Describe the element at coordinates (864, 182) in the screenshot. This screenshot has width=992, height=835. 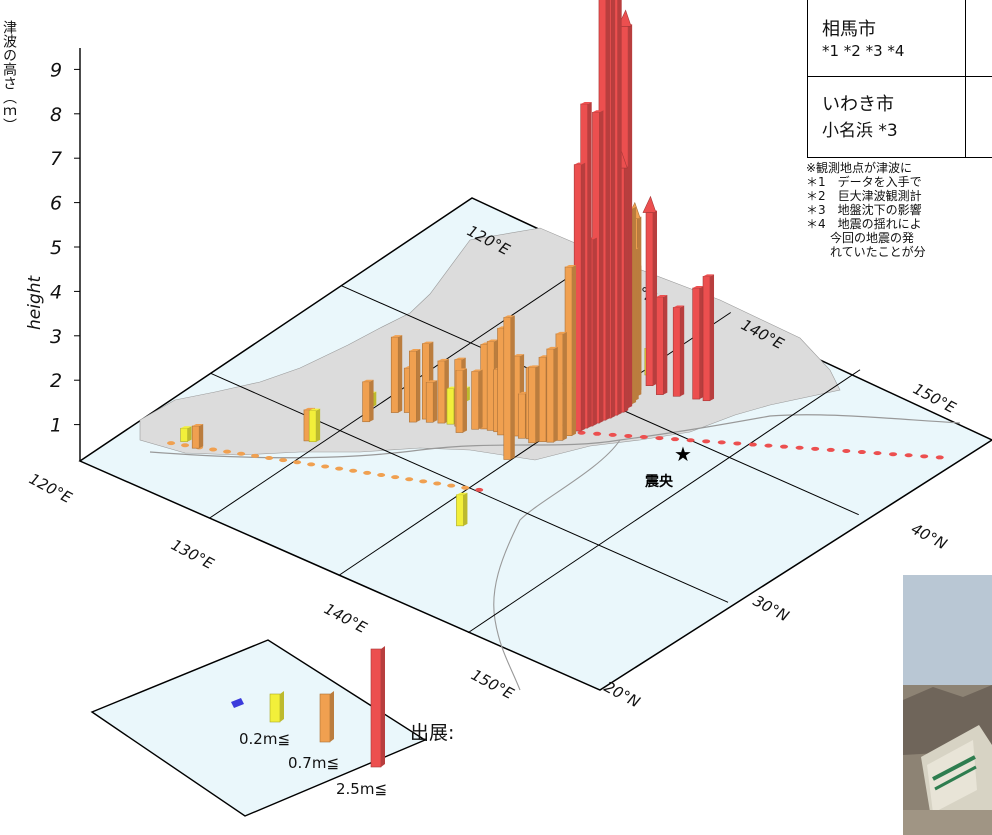
I see `note-line-1: ＊1 データを入手で` at that location.